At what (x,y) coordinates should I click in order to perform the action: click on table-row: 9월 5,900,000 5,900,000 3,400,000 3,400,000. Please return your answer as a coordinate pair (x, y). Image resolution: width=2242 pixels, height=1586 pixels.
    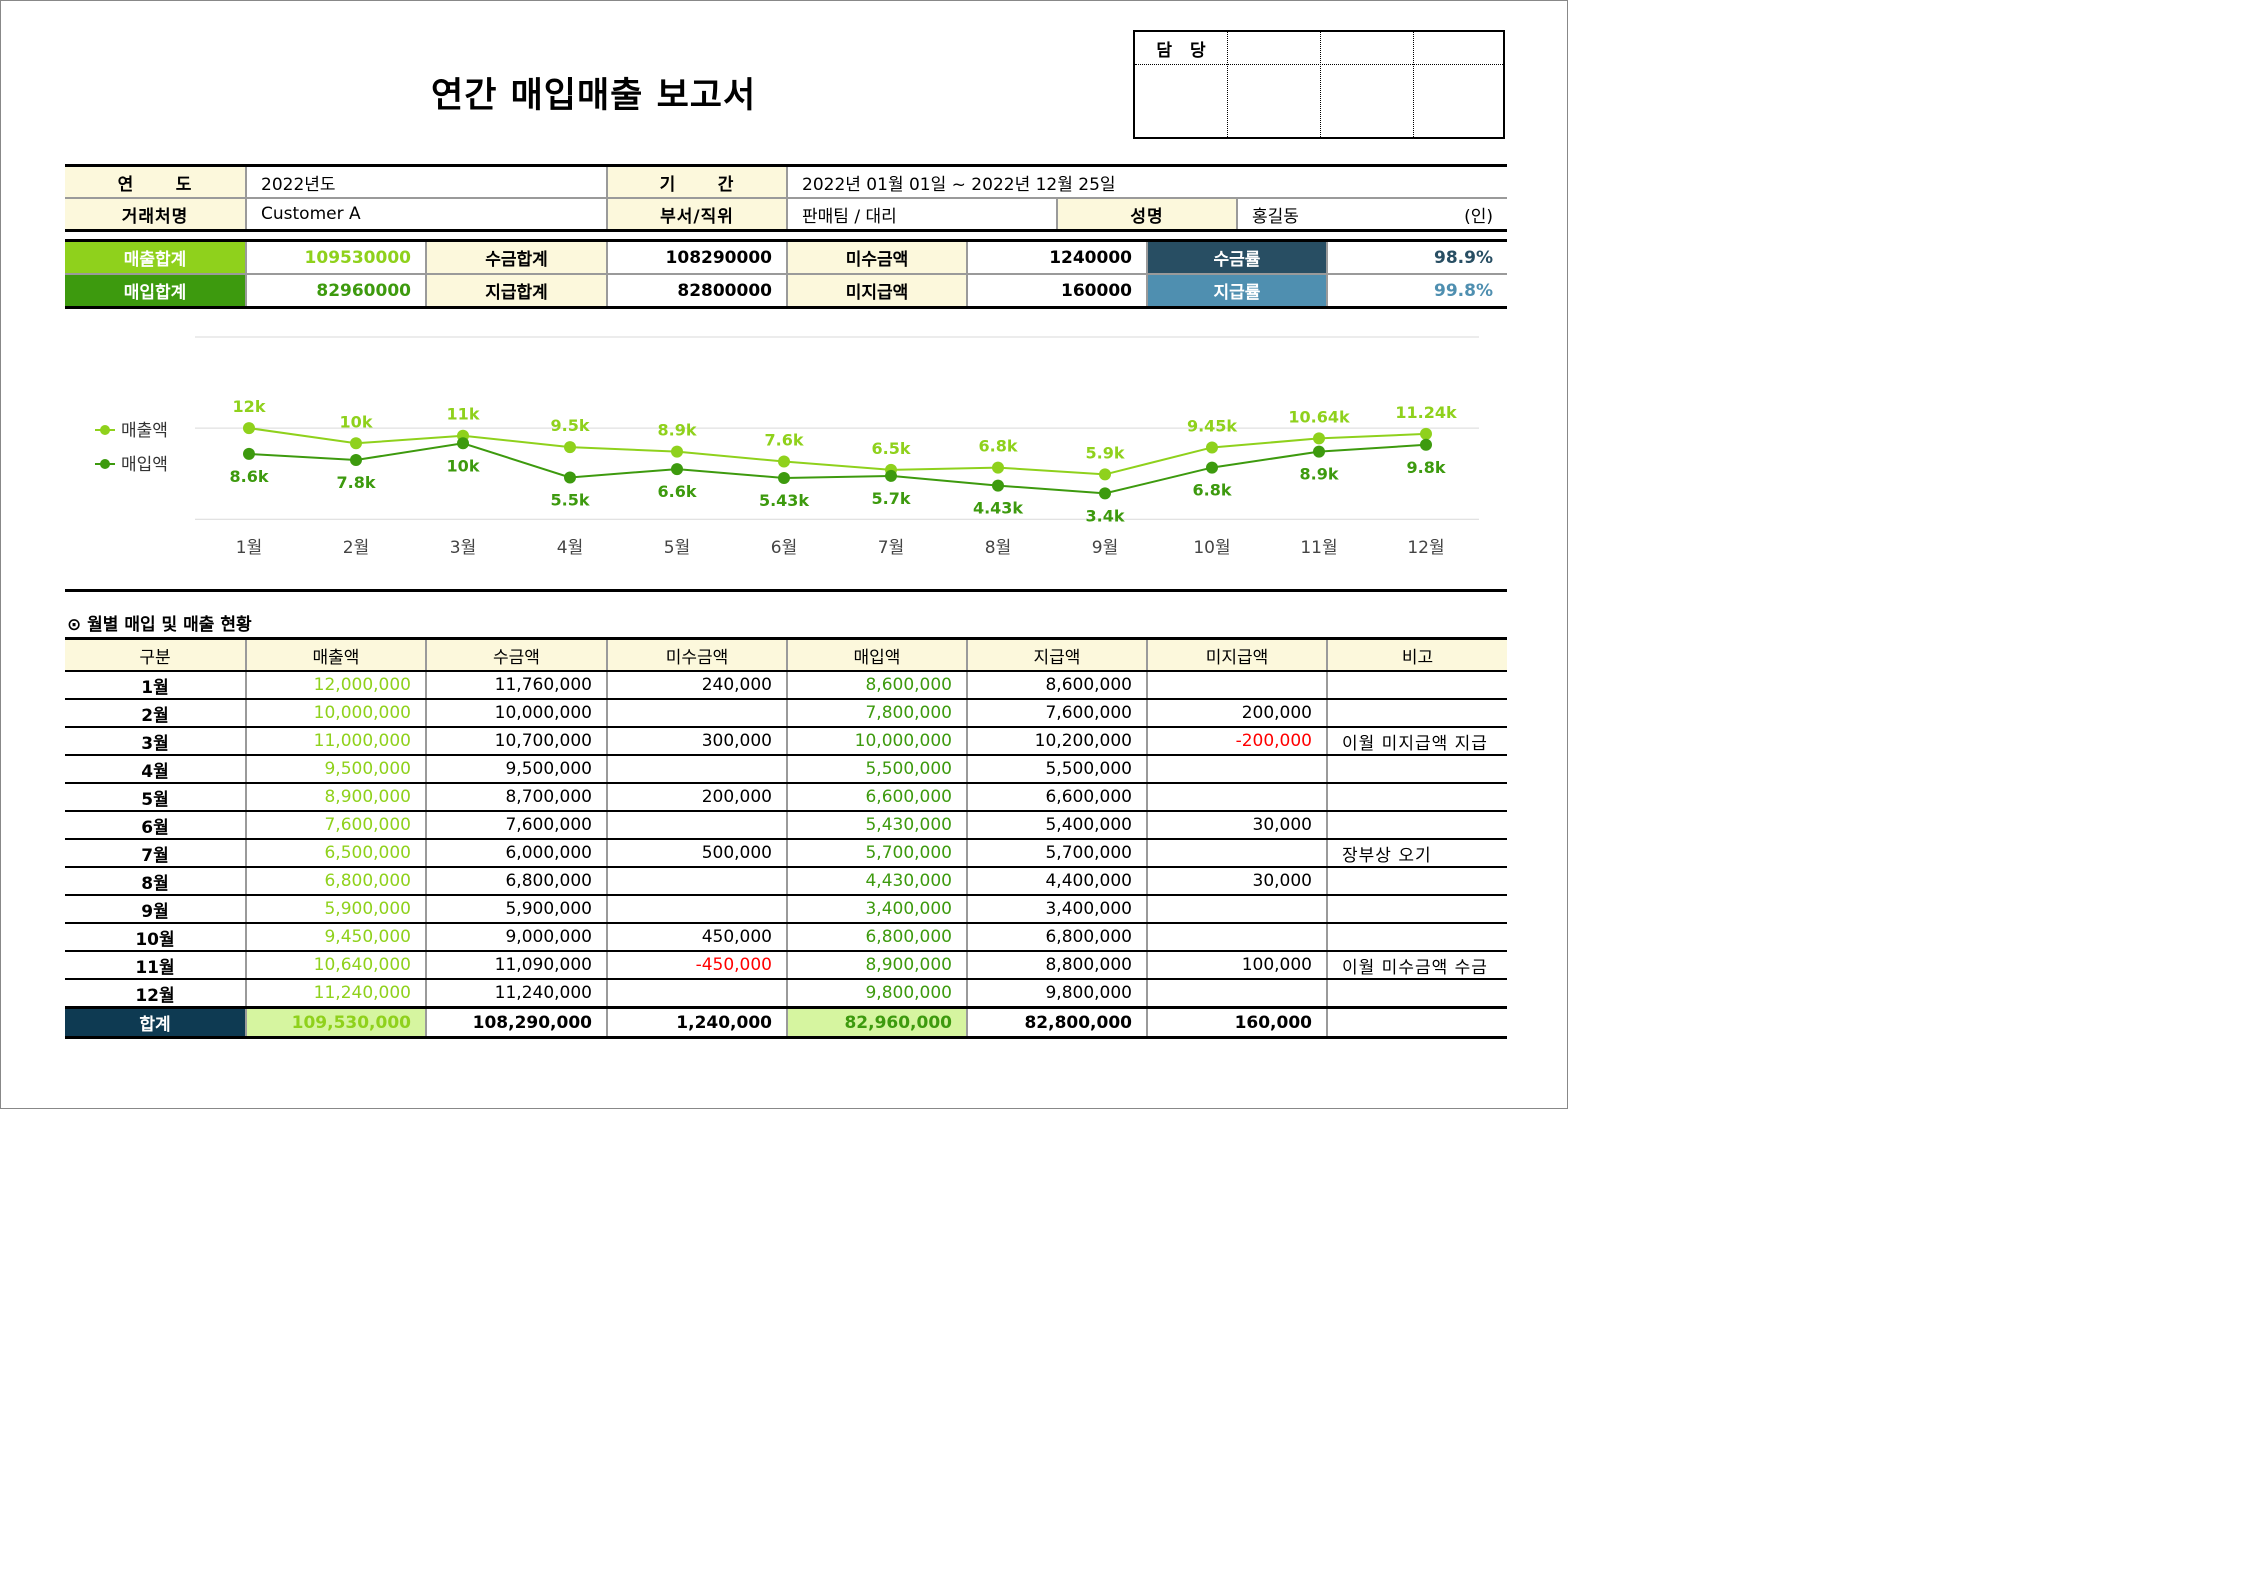
    Looking at the image, I should click on (786, 909).